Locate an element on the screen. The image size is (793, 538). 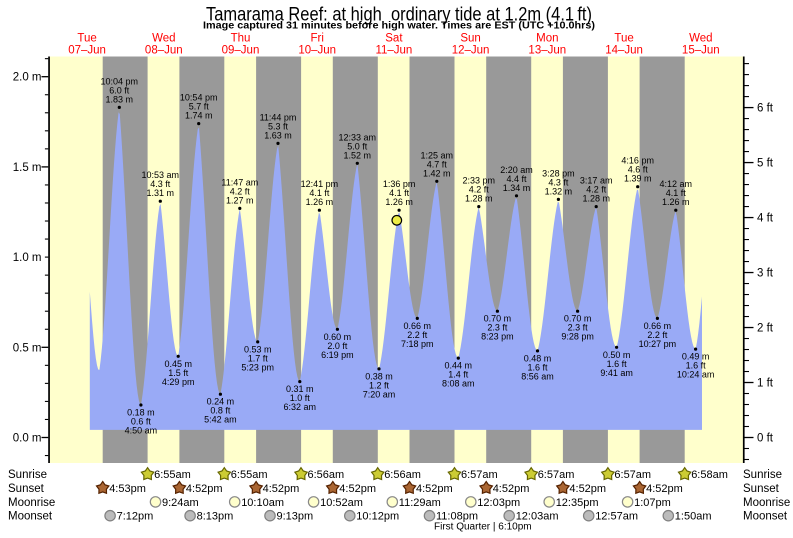
svg-text: 09–Jun is located at coordinates (241, 51).